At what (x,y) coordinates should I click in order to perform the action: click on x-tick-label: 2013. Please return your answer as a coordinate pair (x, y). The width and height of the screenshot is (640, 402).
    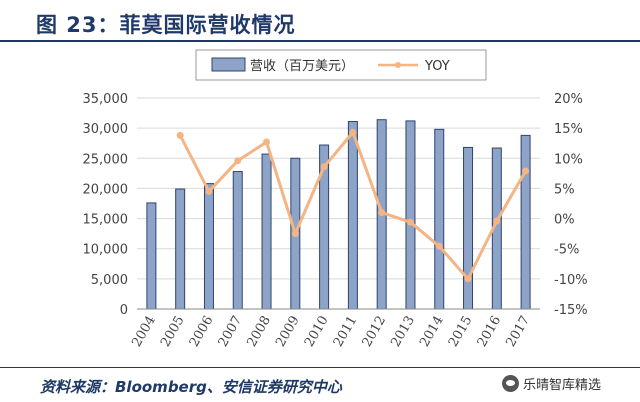
    Looking at the image, I should click on (403, 332).